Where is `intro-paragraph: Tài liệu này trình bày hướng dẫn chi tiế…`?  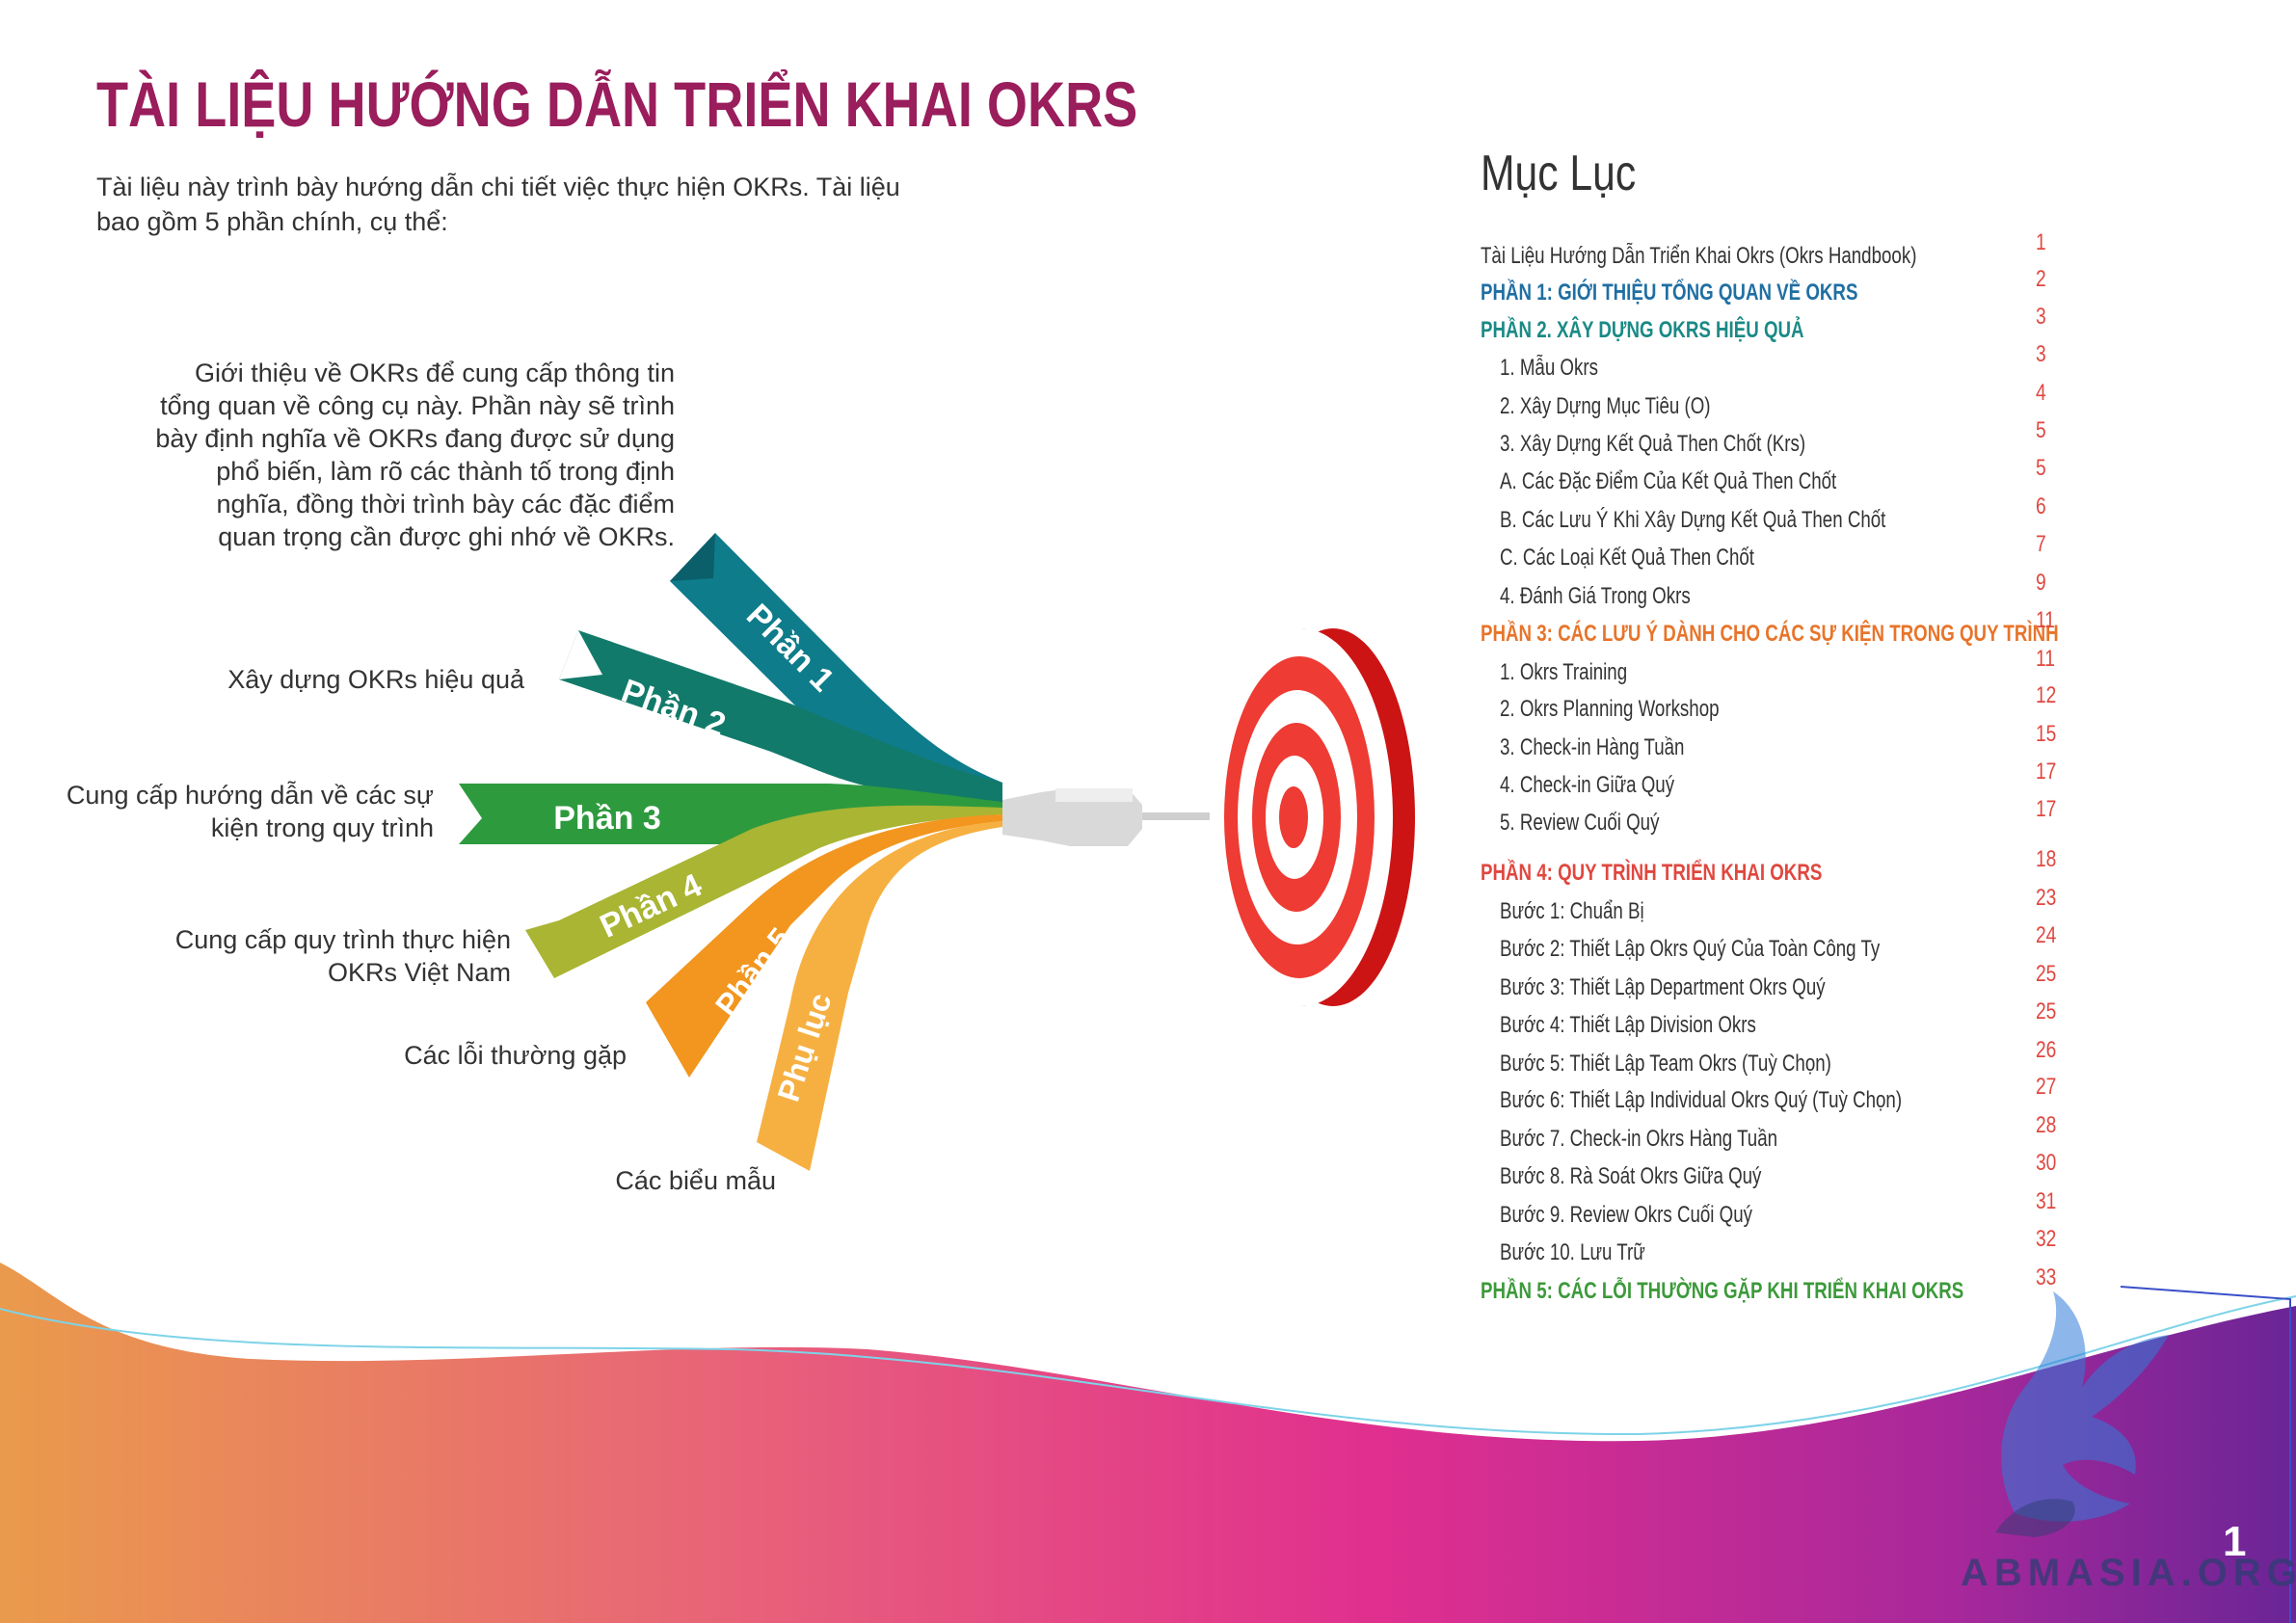
intro-paragraph: Tài liệu này trình bày hướng dẫn chi tiế… is located at coordinates (498, 204).